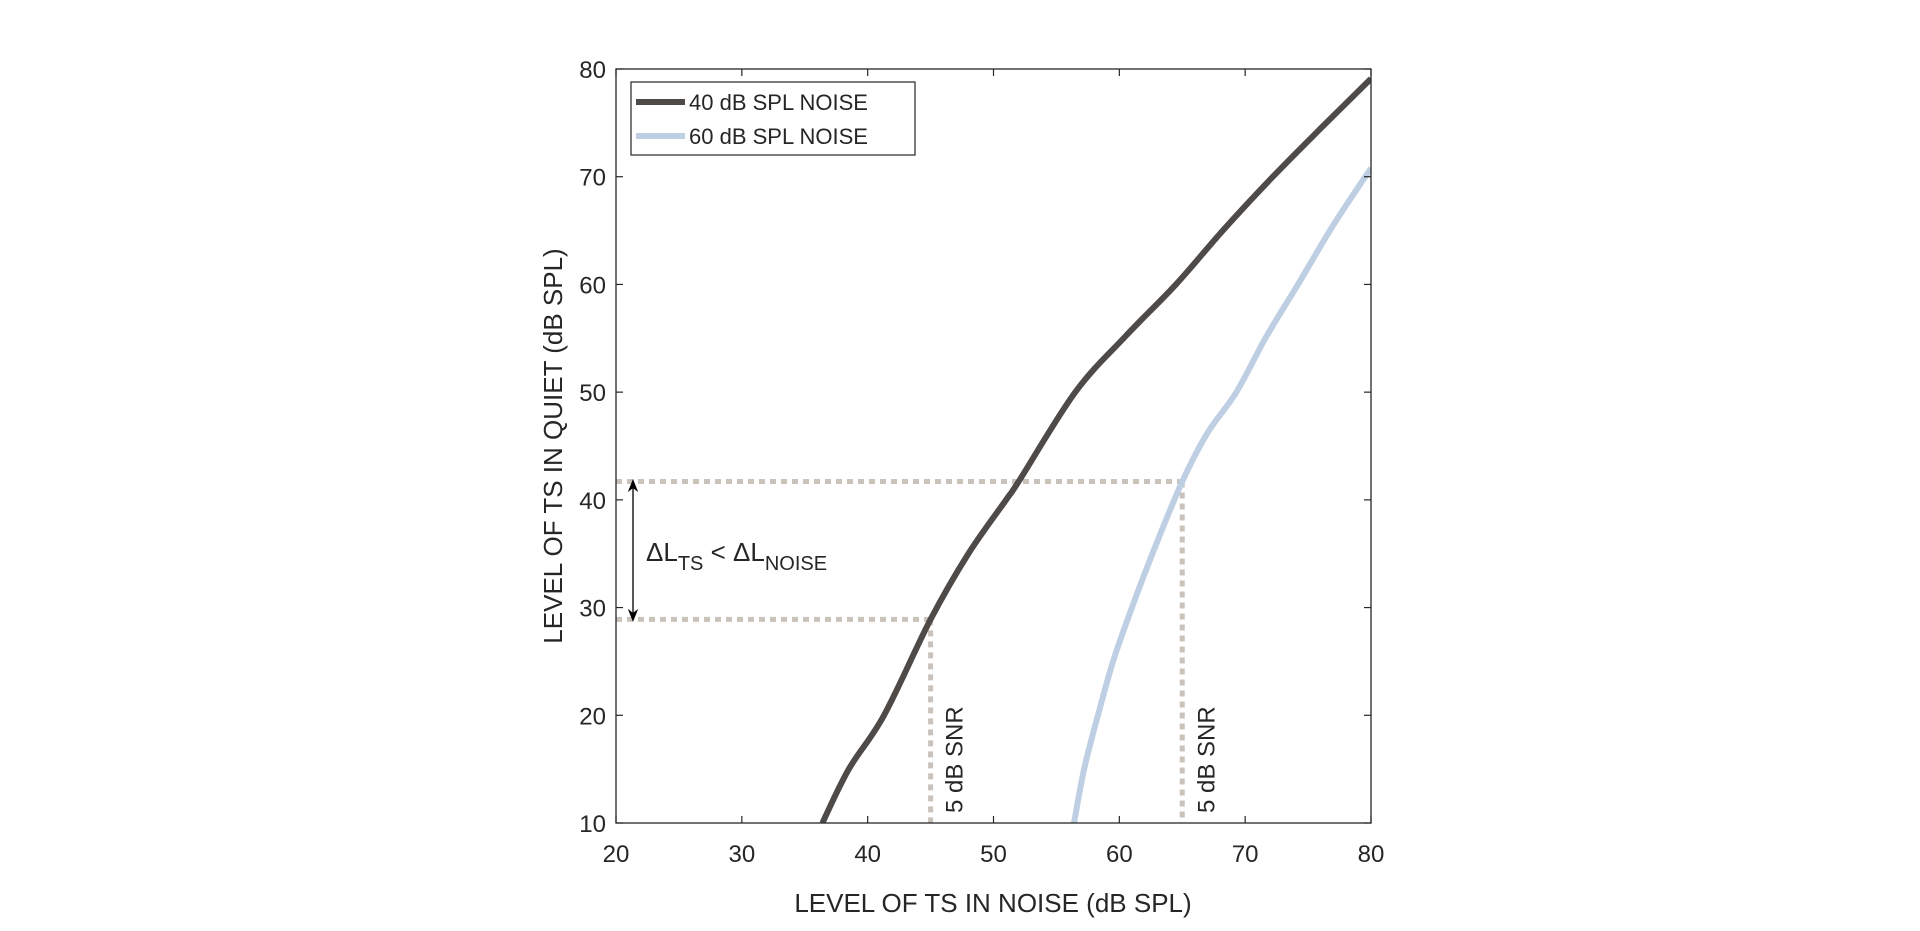 The width and height of the screenshot is (1920, 931). Describe the element at coordinates (741, 854) in the screenshot. I see `x-tick-label: 30` at that location.